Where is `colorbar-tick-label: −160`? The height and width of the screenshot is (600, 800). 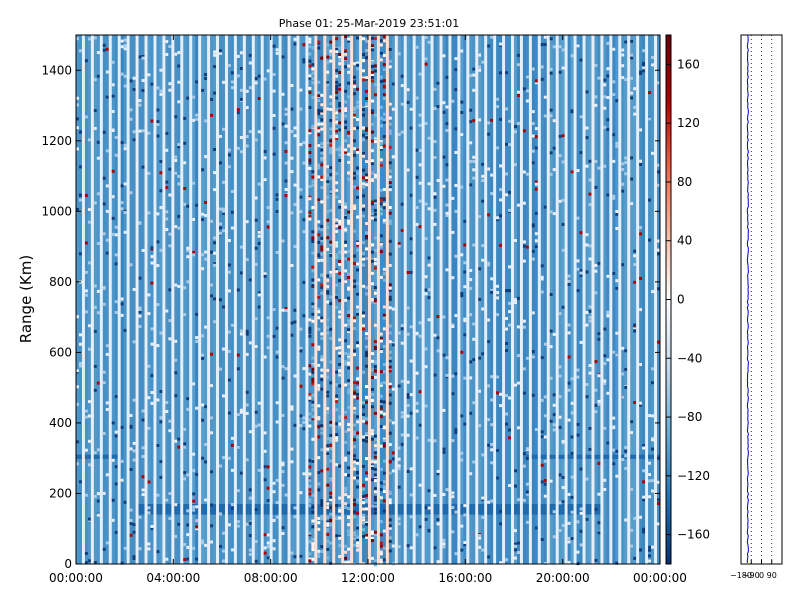 colorbar-tick-label: −160 is located at coordinates (693, 535).